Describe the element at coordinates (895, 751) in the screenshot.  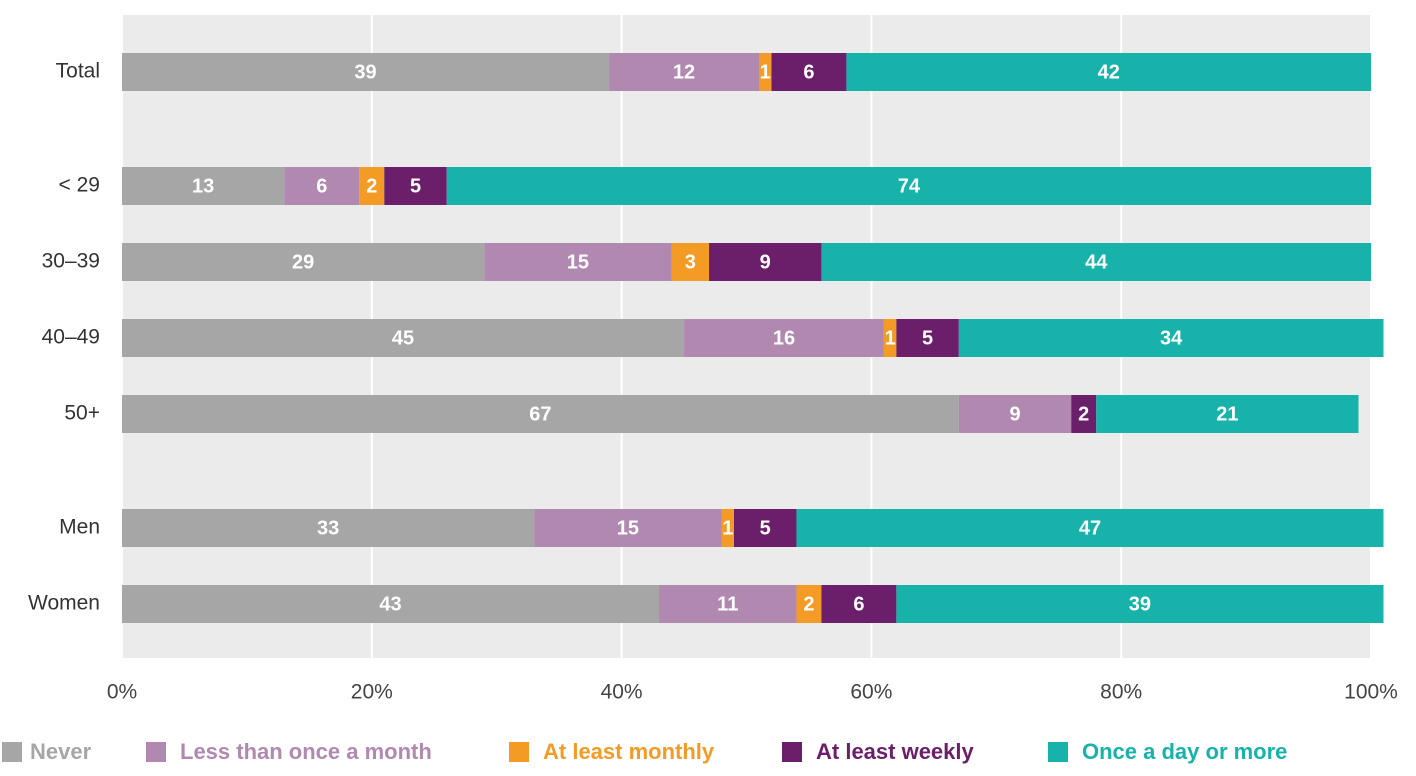
I see `legend-label: At least weekly` at that location.